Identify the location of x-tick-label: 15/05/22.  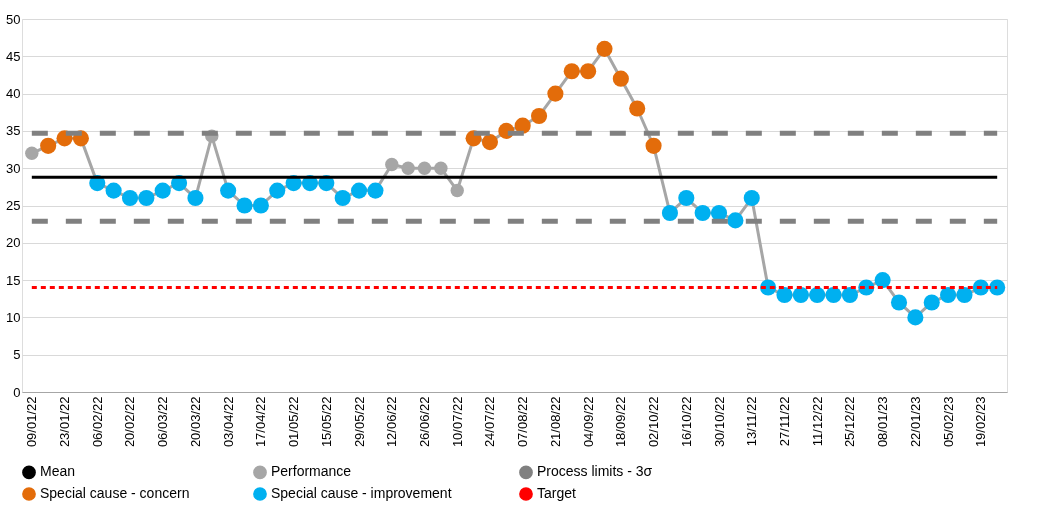
(326, 422).